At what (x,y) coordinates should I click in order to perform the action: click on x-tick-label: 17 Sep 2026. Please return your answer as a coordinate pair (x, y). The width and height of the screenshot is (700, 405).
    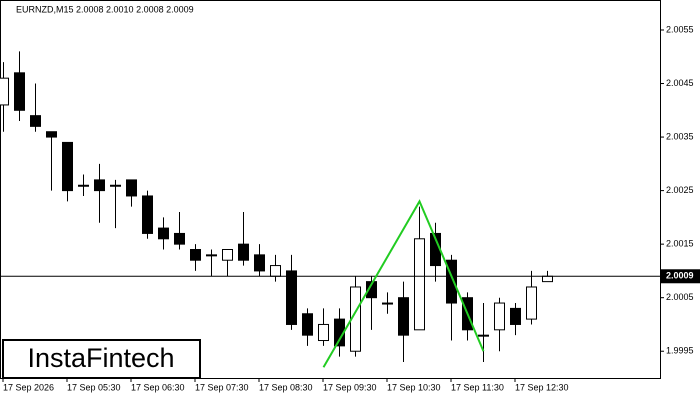
    Looking at the image, I should click on (28, 387).